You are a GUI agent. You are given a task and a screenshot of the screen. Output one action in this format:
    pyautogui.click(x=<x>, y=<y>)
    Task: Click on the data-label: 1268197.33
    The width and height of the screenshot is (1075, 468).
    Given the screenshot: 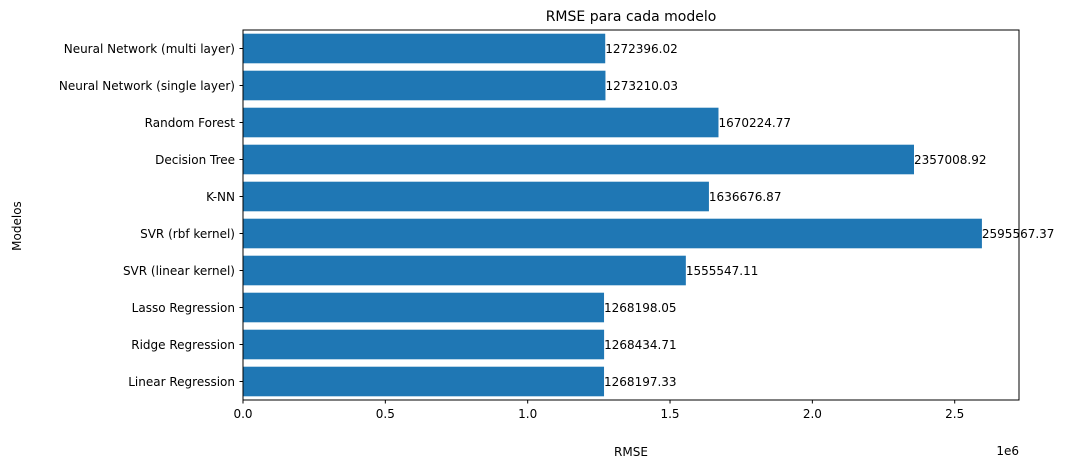 What is the action you would take?
    pyautogui.click(x=640, y=382)
    